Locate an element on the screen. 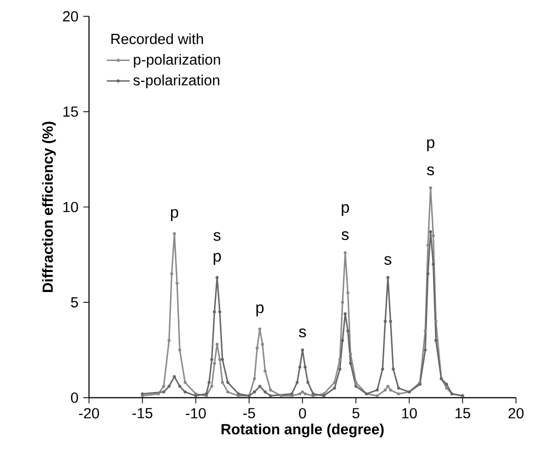  x-tick-label: 0 is located at coordinates (302, 413).